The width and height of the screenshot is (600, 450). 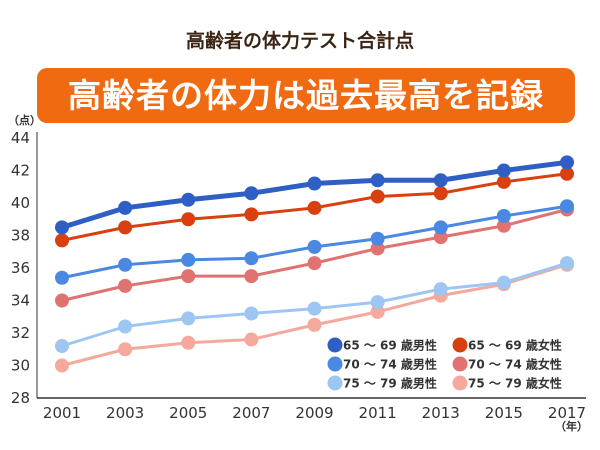 I want to click on y-tick-label: 36, so click(x=20, y=268).